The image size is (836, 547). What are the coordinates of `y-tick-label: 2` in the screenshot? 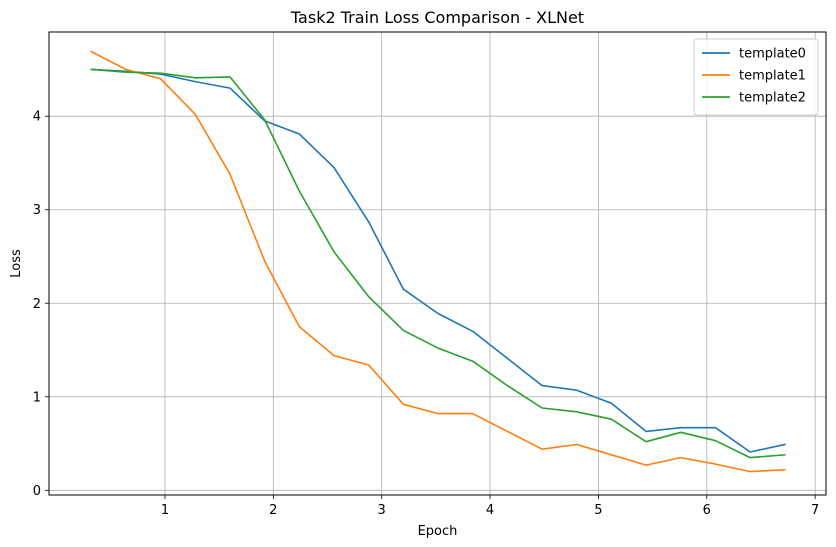 It's located at (37, 304).